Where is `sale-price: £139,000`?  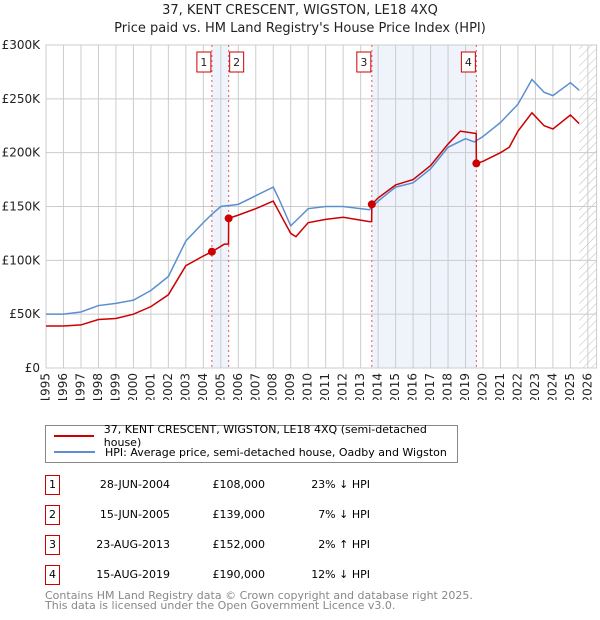 sale-price: £139,000 is located at coordinates (239, 514).